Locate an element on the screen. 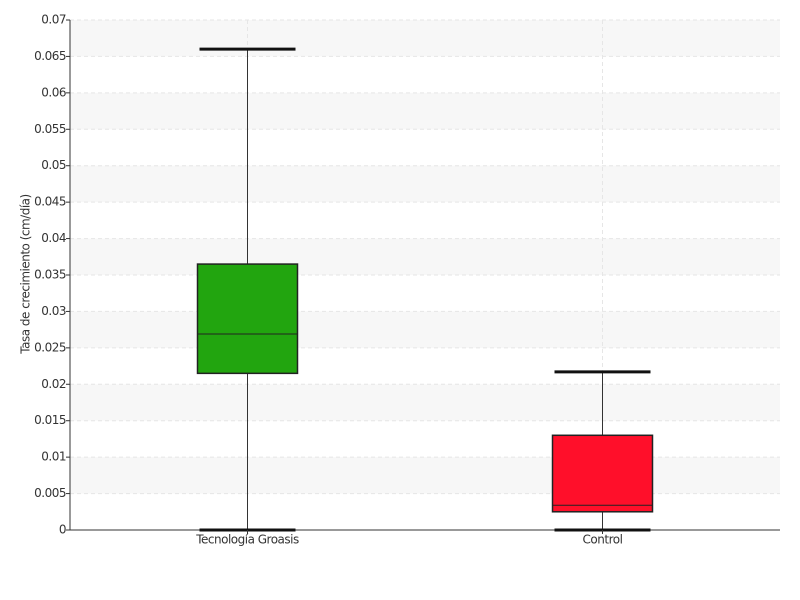  y-tick-label: 0.045 is located at coordinates (50, 202).